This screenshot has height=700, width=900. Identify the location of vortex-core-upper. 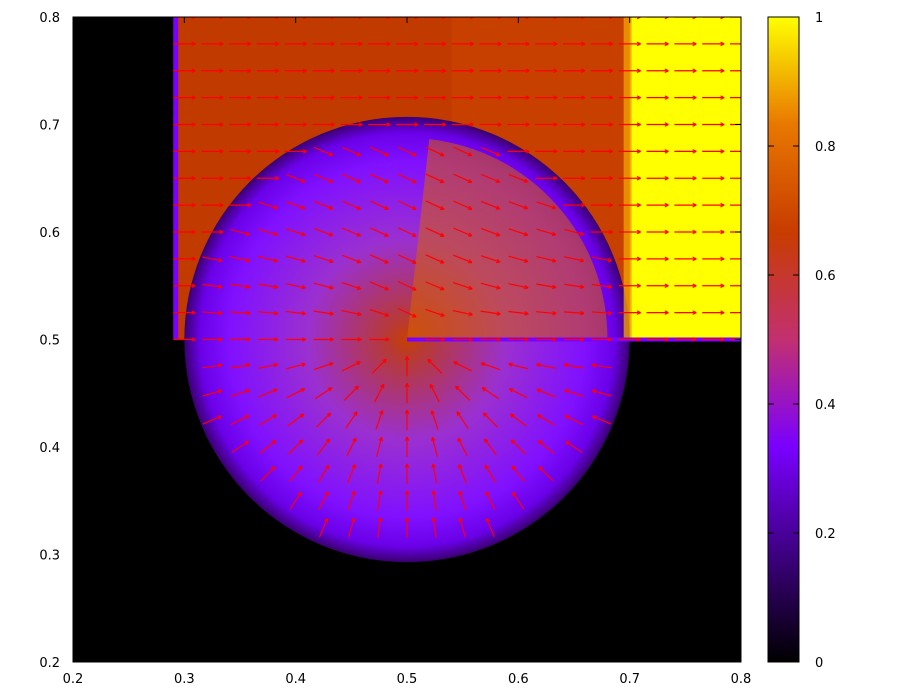
(507, 239).